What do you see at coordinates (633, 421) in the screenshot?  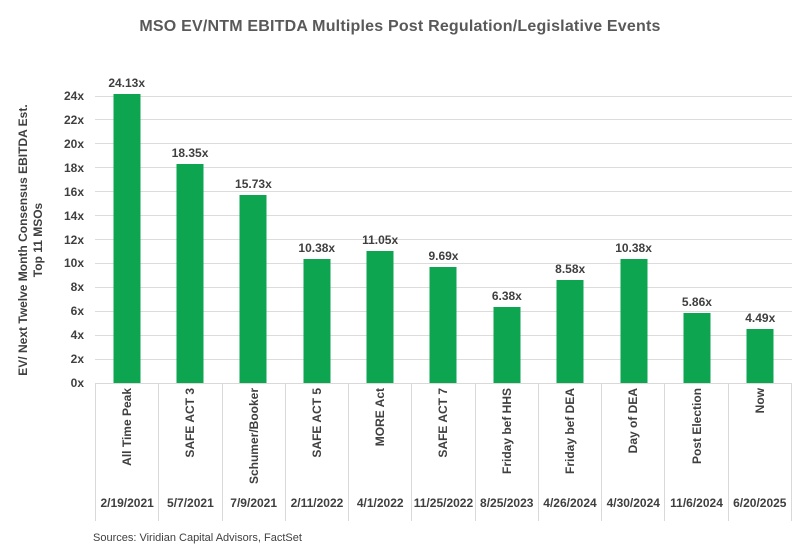 I see `category-label: Day of DEA` at bounding box center [633, 421].